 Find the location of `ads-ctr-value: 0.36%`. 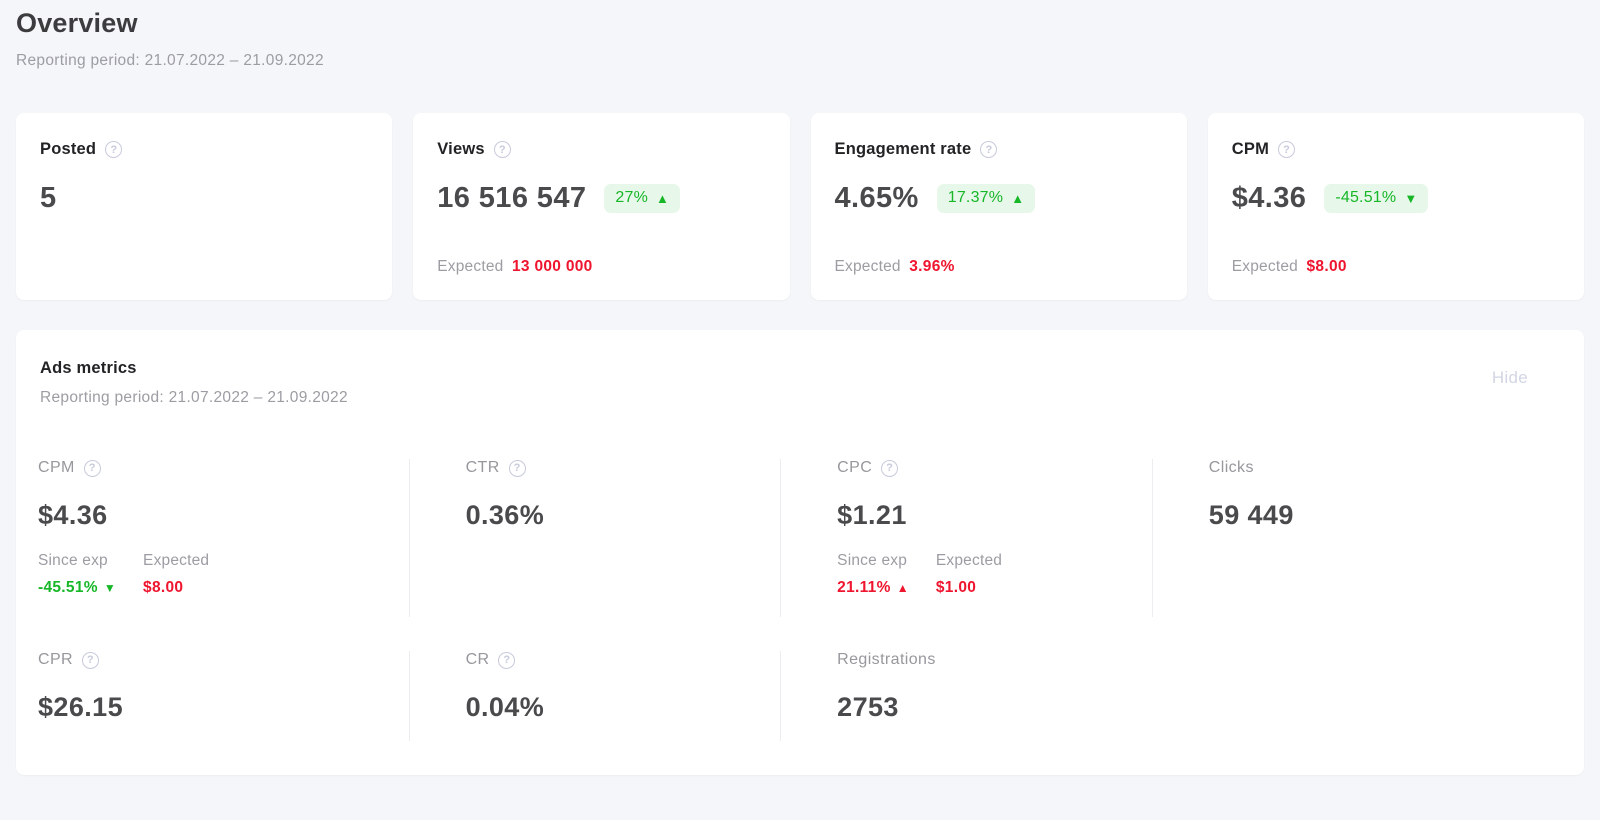

ads-ctr-value: 0.36% is located at coordinates (505, 515).